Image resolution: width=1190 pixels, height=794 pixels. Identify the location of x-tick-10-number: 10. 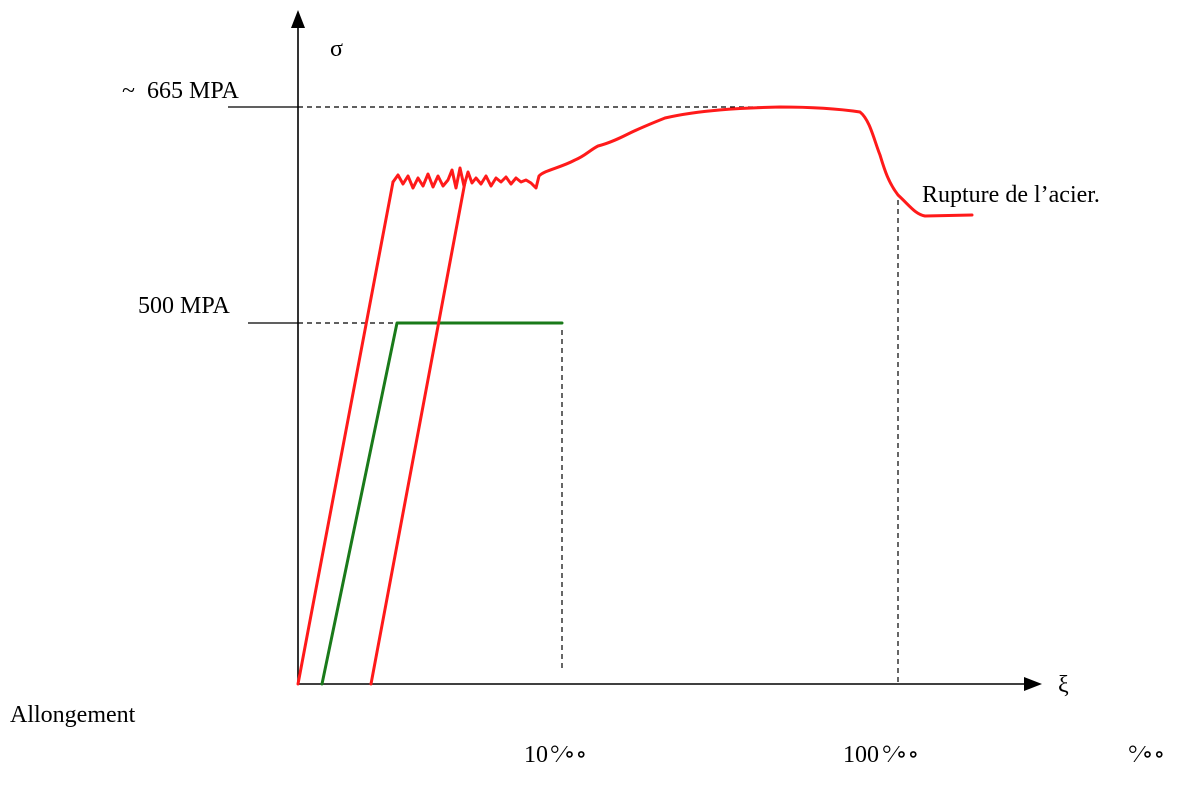
(536, 755).